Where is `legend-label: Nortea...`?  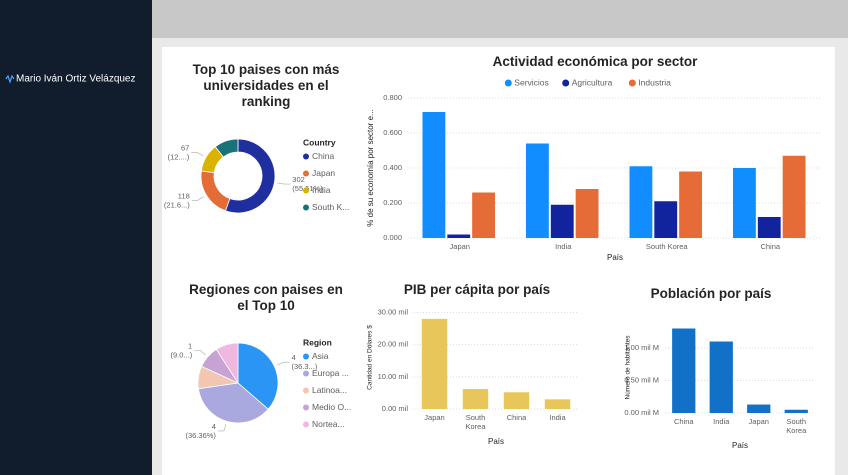
legend-label: Nortea... is located at coordinates (328, 424).